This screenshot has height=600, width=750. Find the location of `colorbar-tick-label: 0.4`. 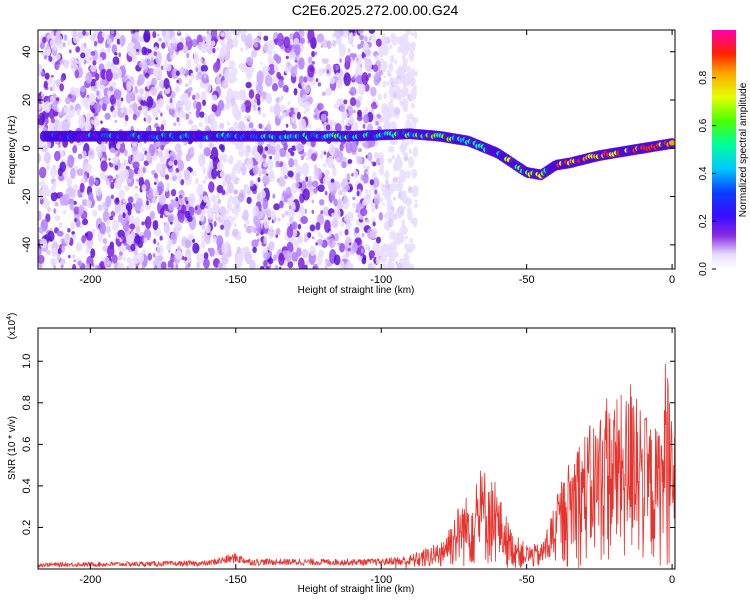

colorbar-tick-label: 0.4 is located at coordinates (703, 173).